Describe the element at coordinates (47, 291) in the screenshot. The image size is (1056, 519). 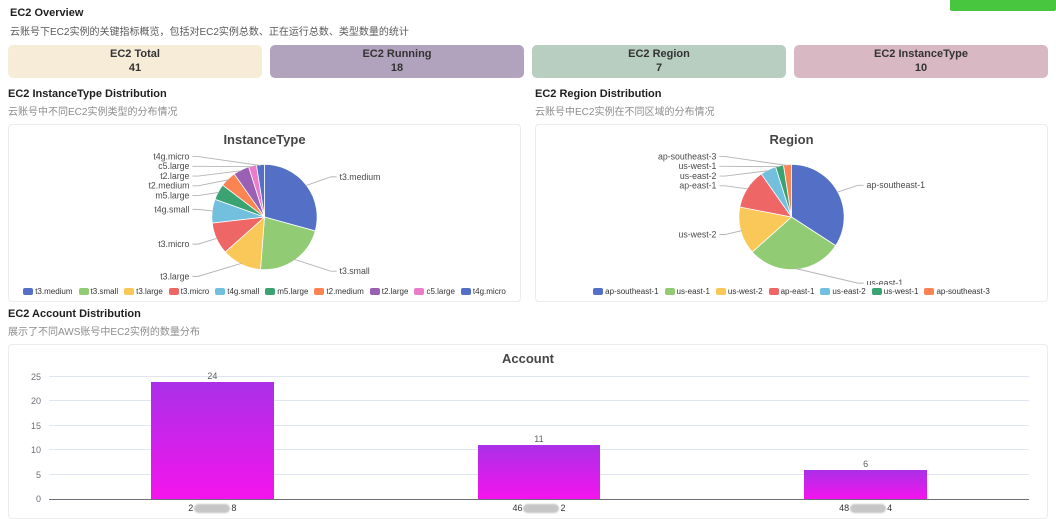
I see `legend-item-t3.medium: t3.medium` at that location.